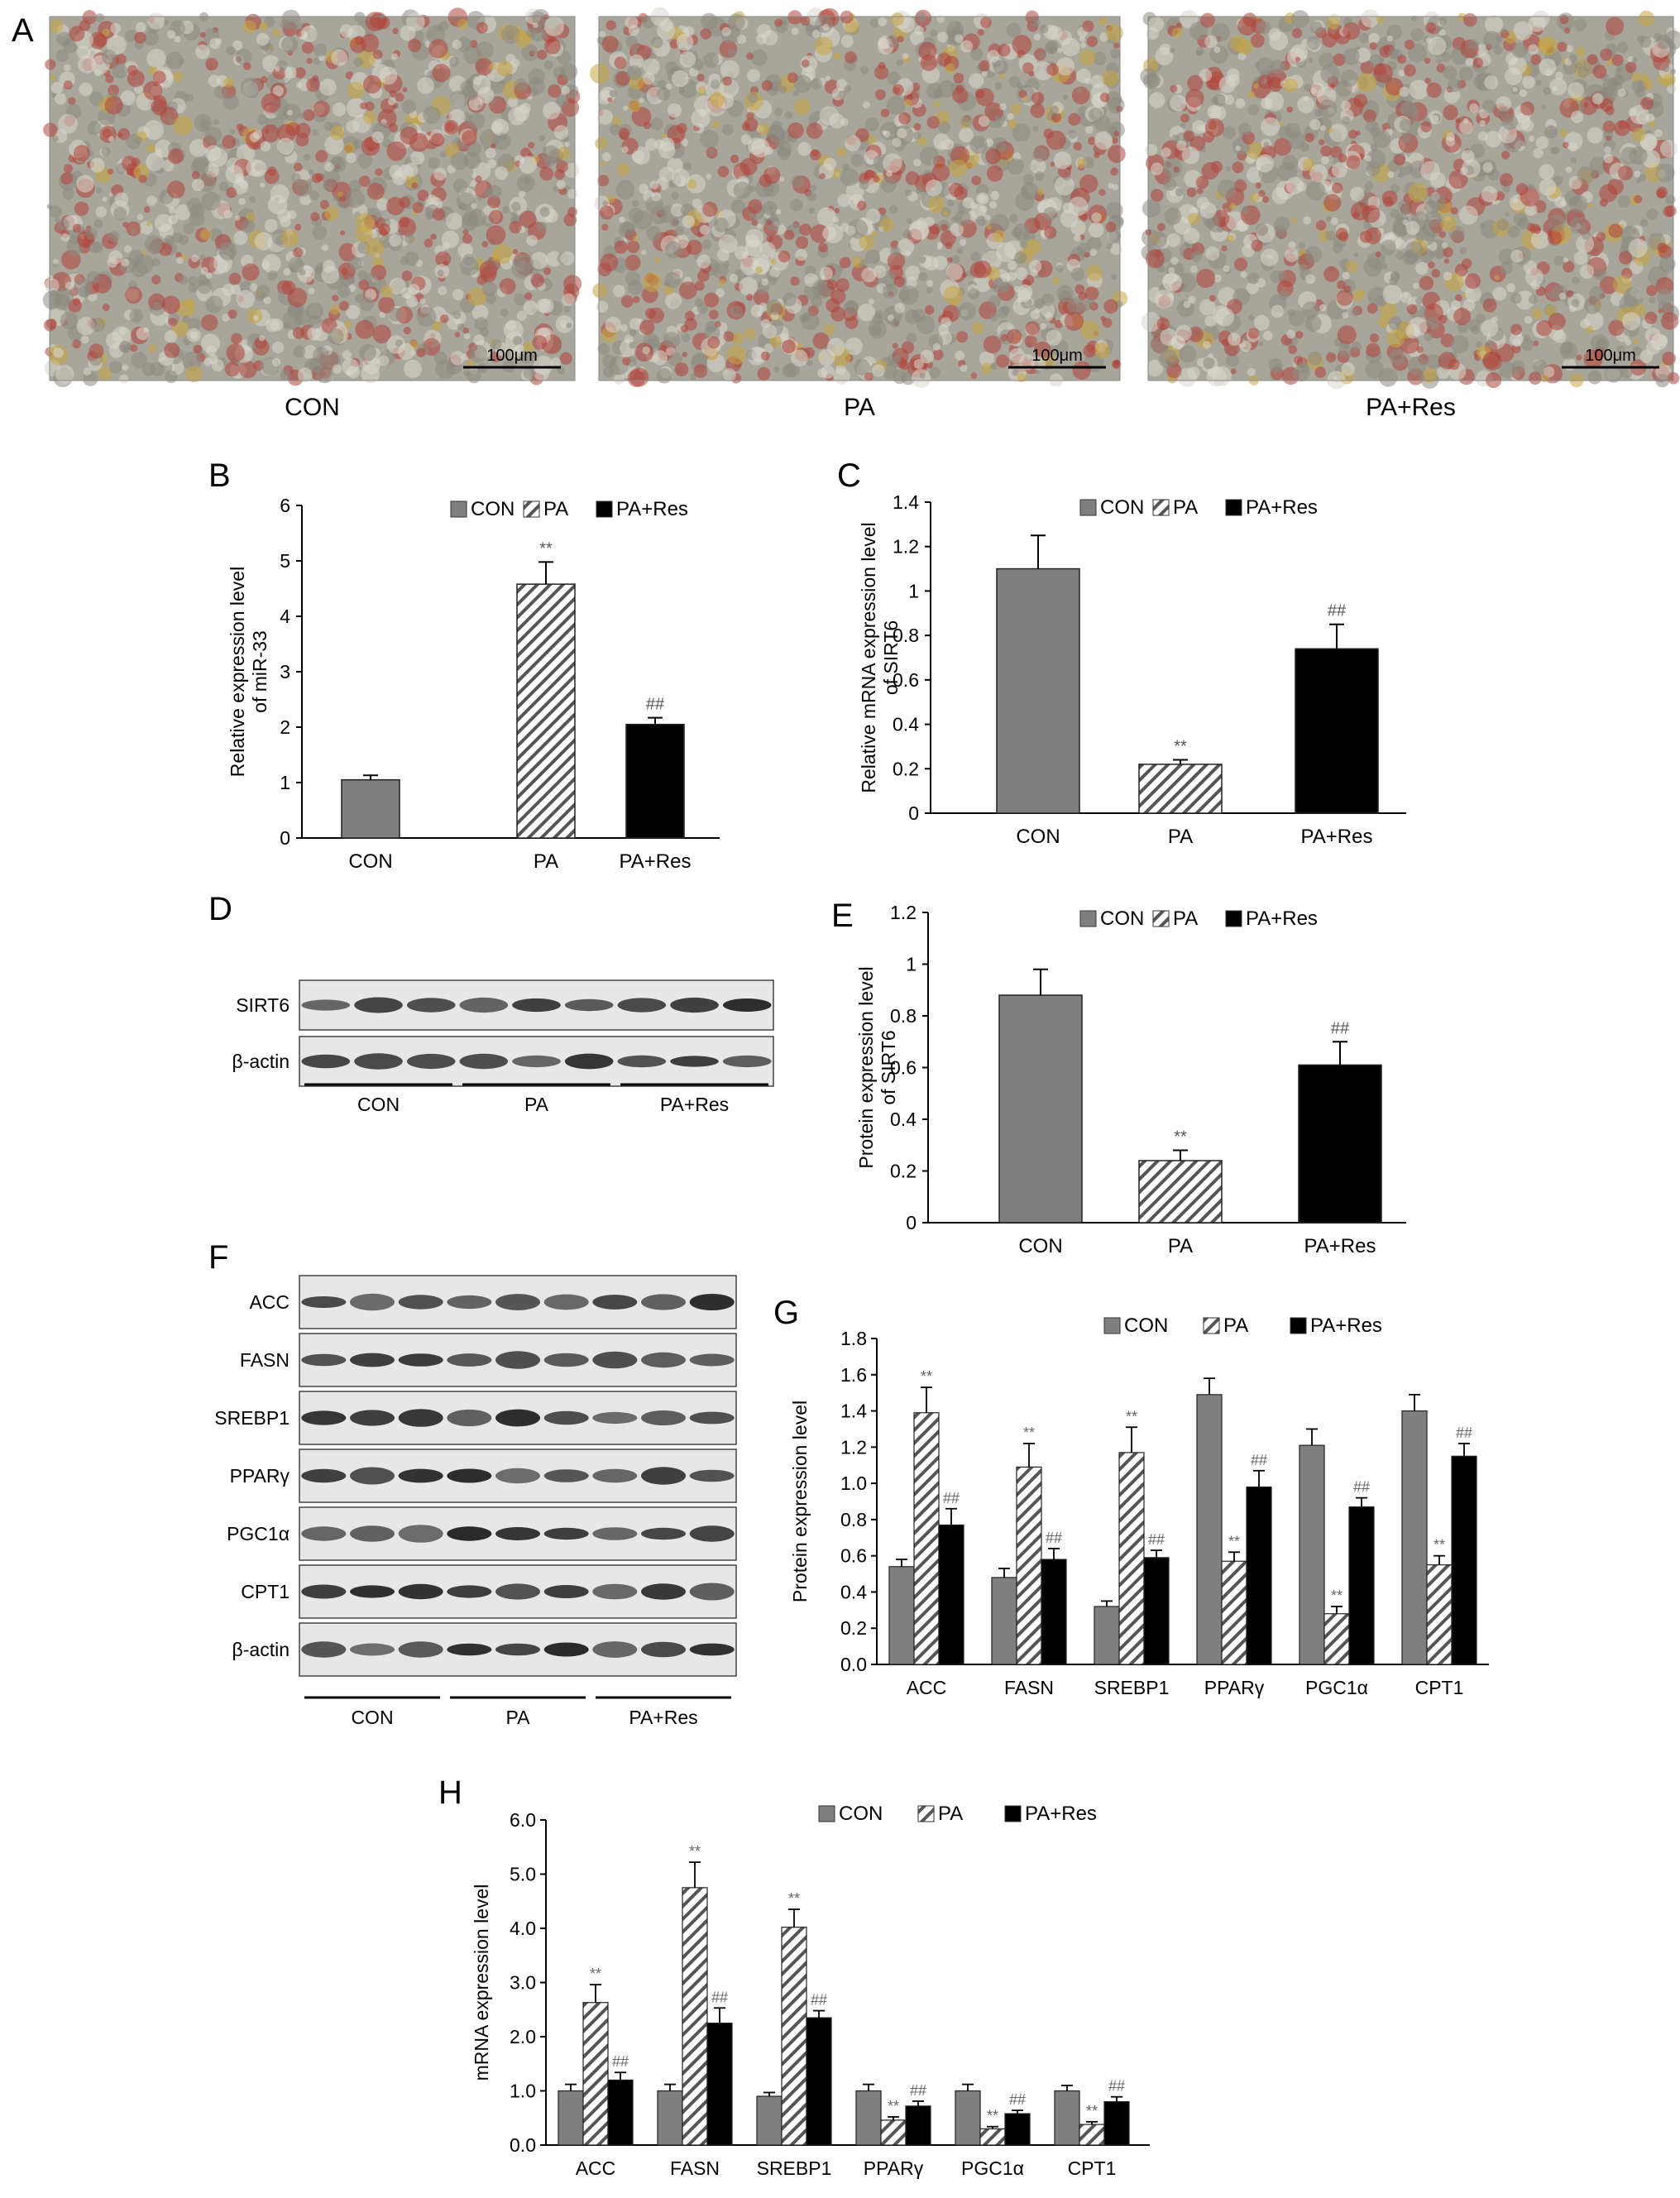  What do you see at coordinates (819, 2001) in the screenshot?
I see `significance-mark: ##` at bounding box center [819, 2001].